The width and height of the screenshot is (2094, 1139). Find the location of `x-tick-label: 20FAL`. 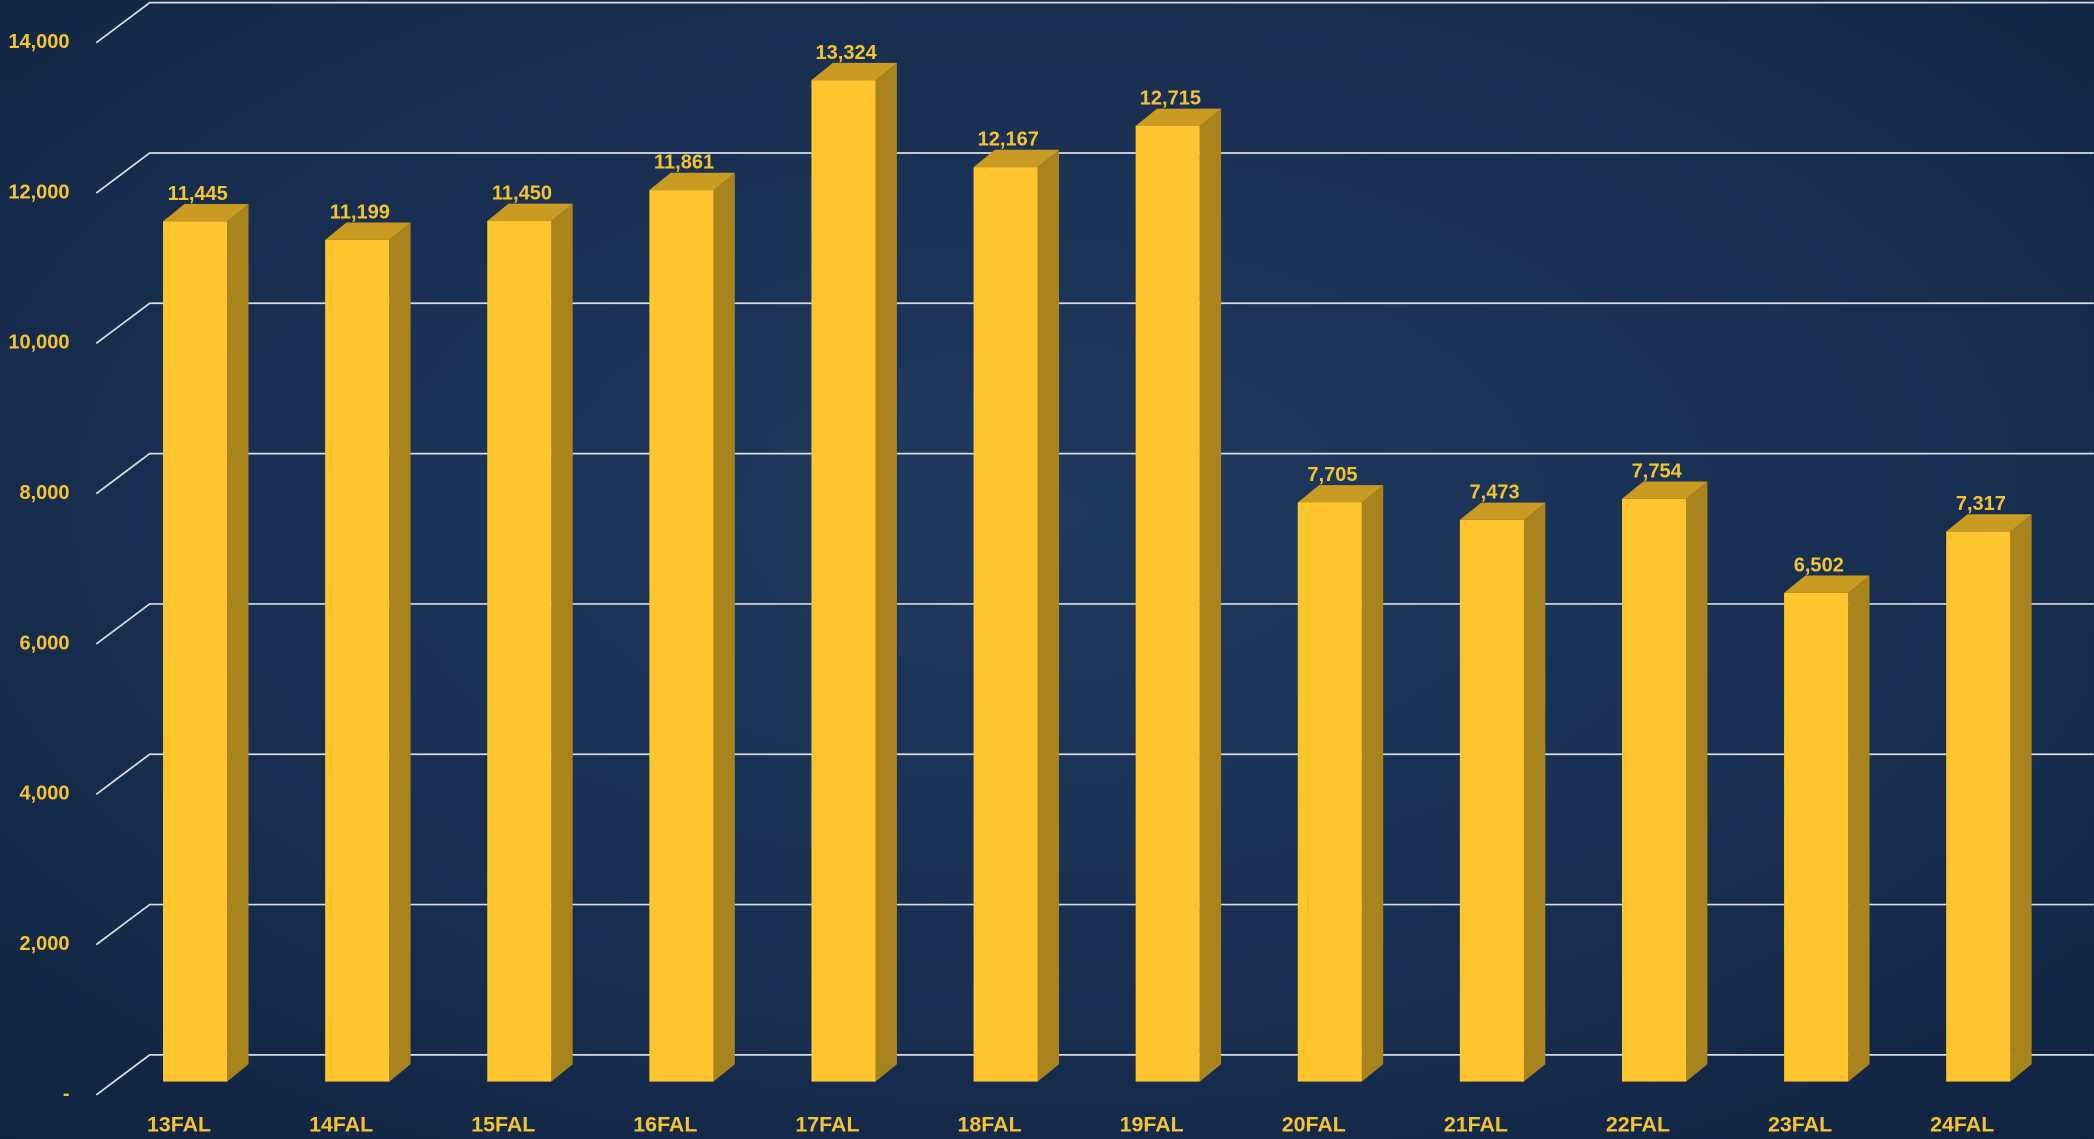

x-tick-label: 20FAL is located at coordinates (1314, 1124).